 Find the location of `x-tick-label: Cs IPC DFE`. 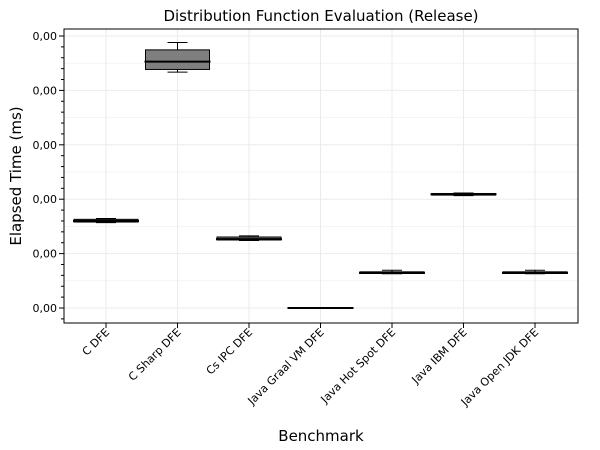

x-tick-label: Cs IPC DFE is located at coordinates (229, 351).